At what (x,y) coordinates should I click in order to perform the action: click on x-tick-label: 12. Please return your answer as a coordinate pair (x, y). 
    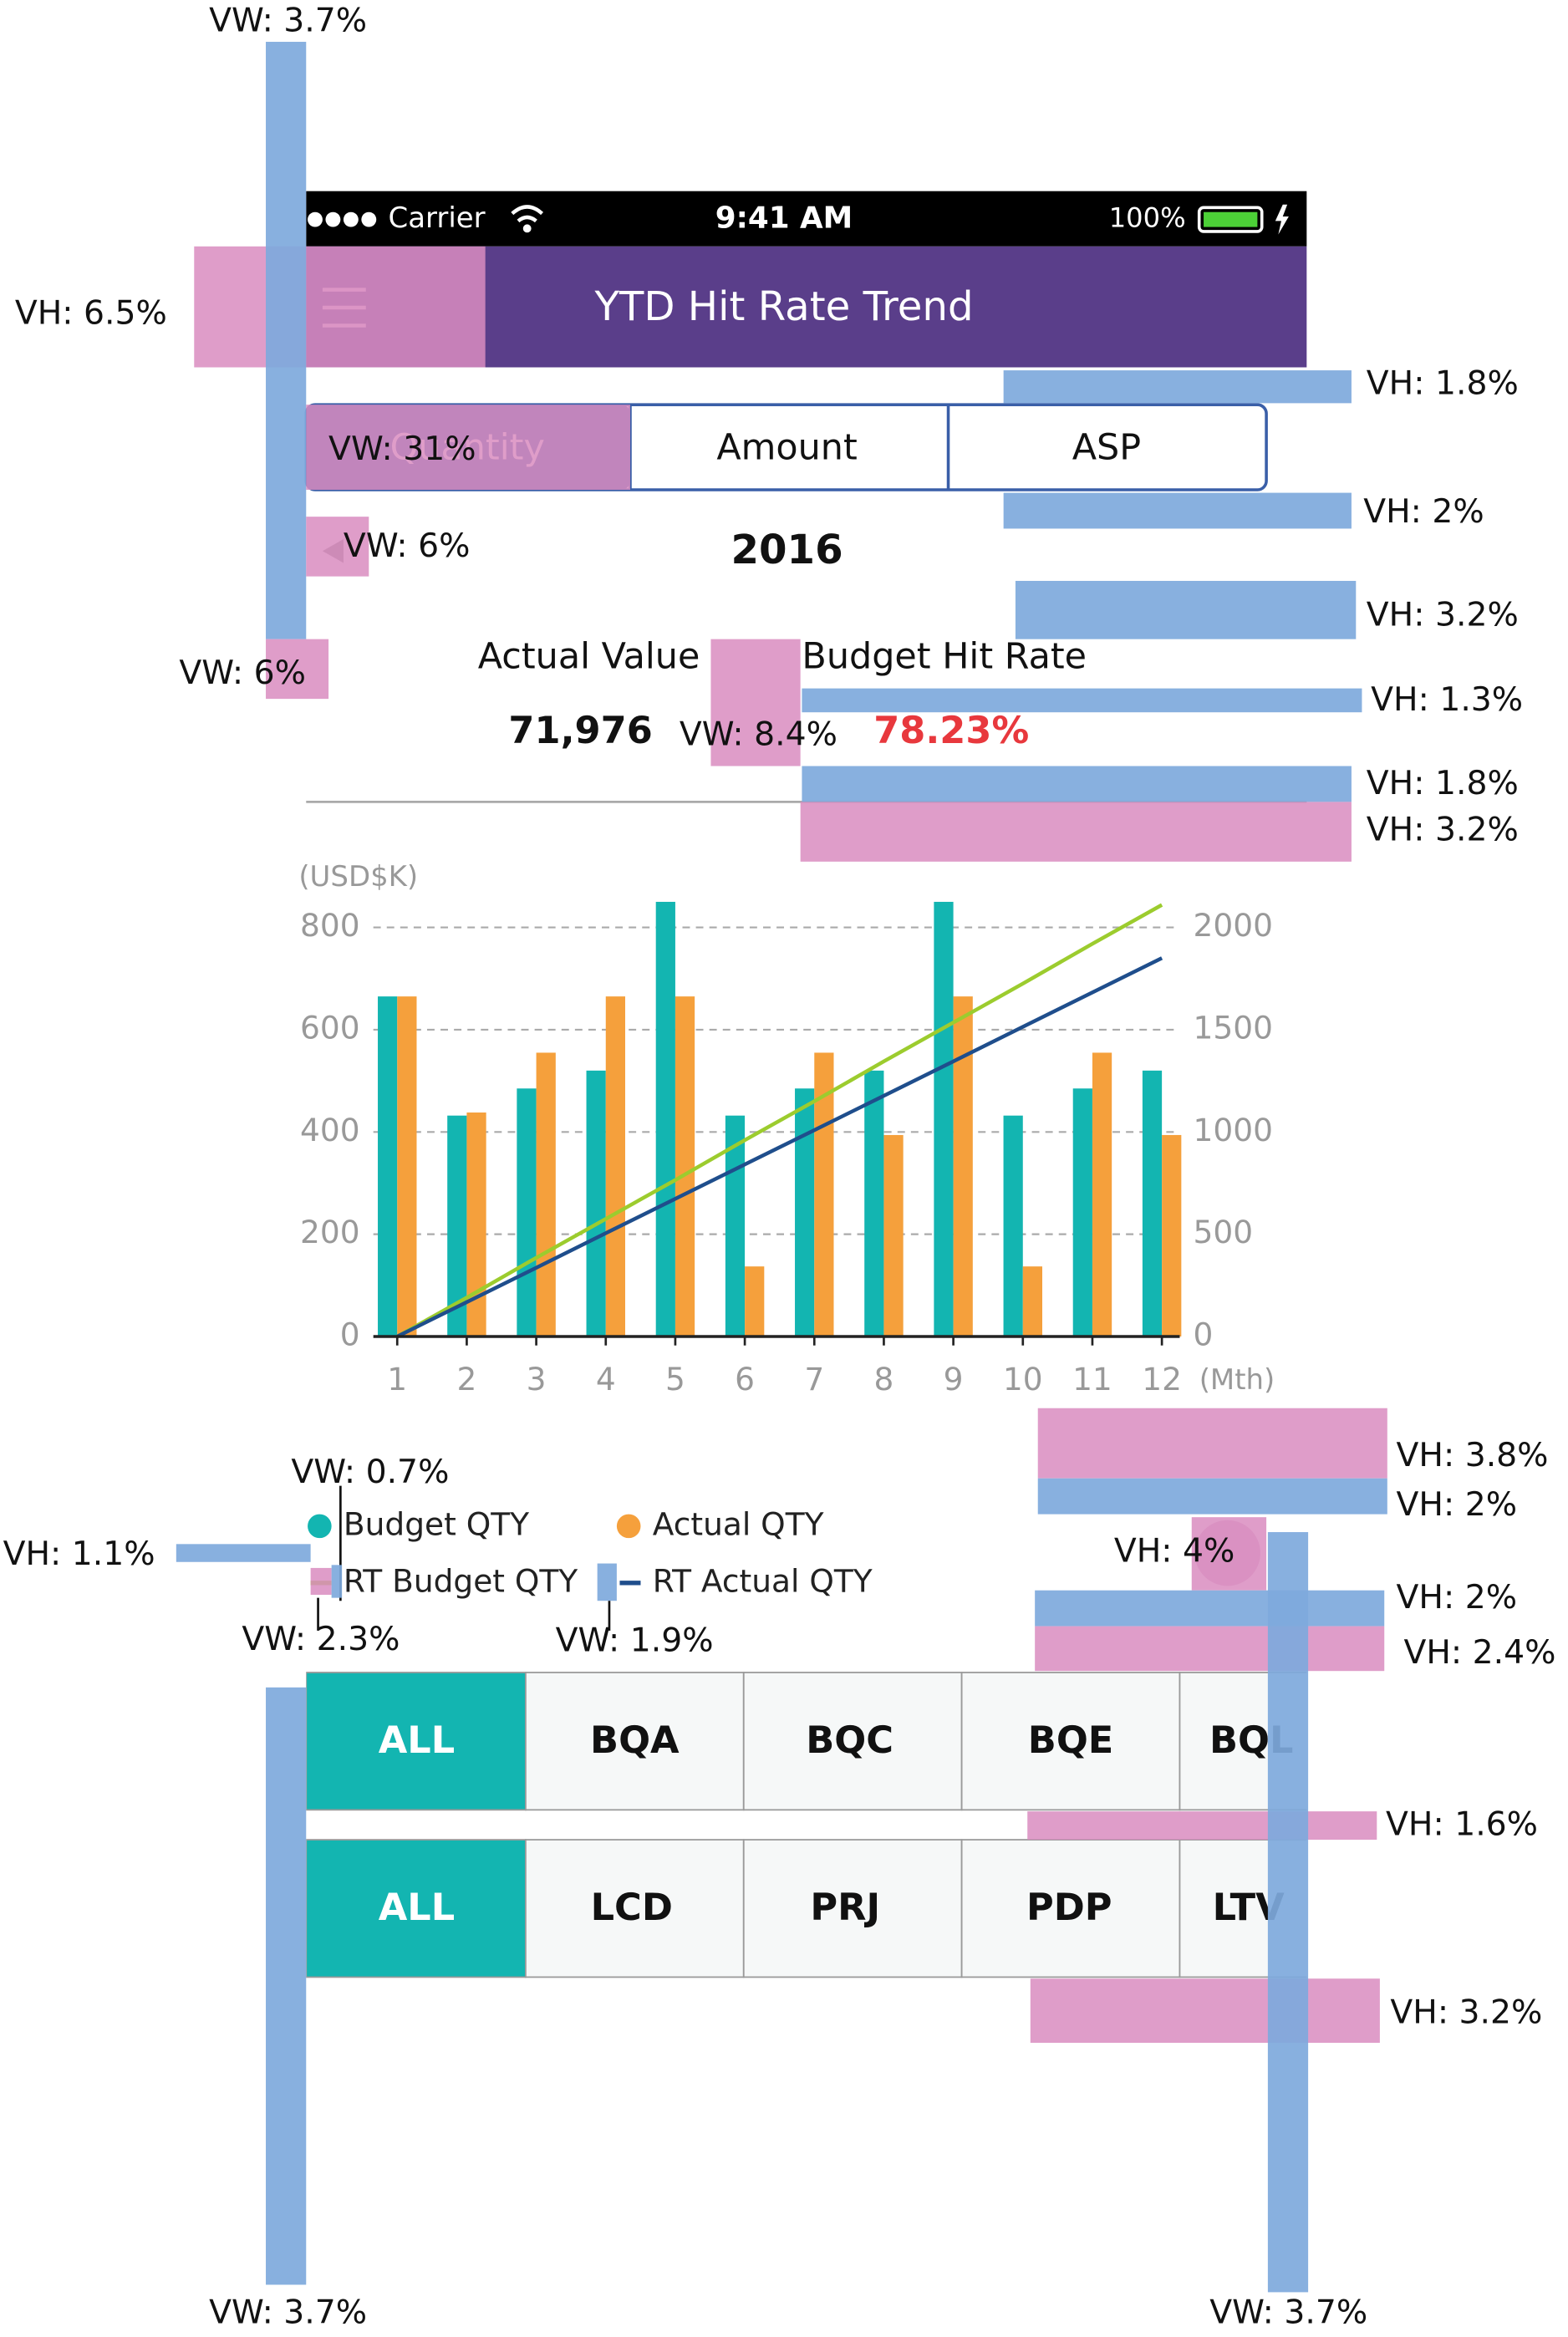
    Looking at the image, I should click on (1162, 1379).